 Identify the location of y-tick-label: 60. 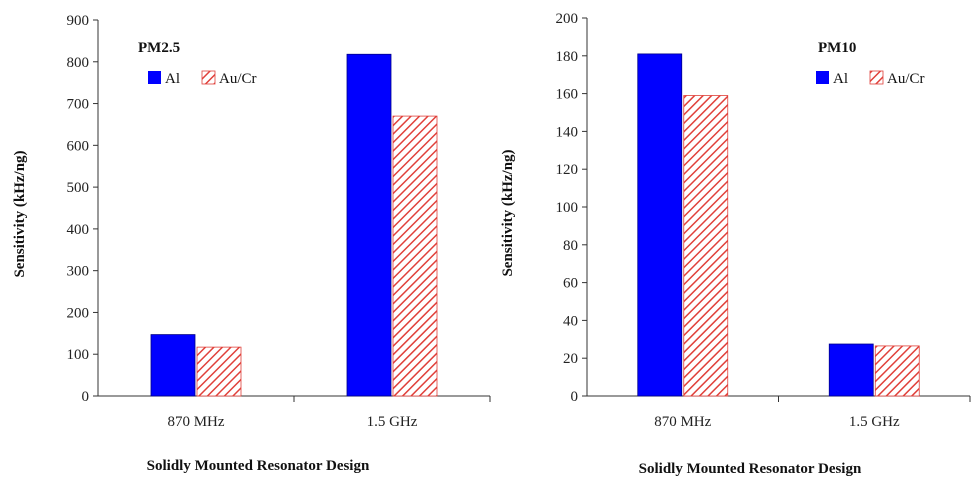
(570, 284).